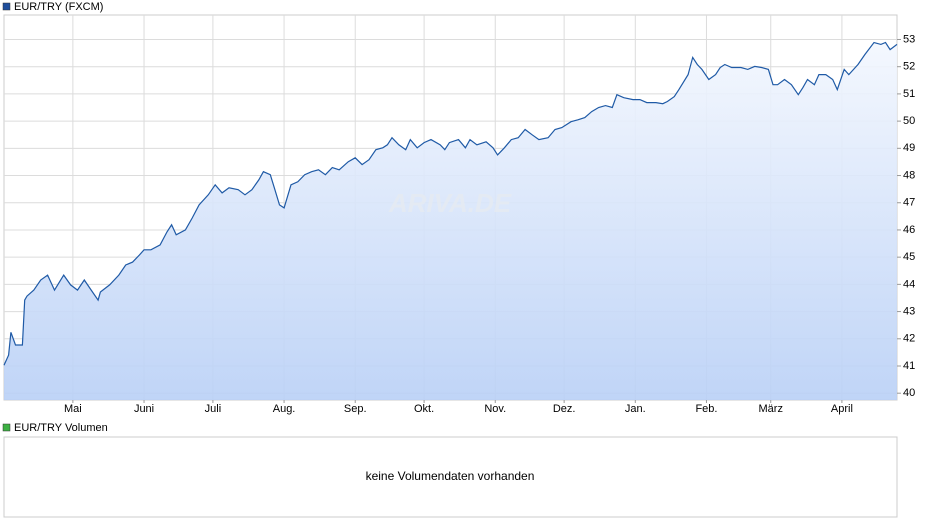 The image size is (940, 526). I want to click on y-tick-label: 41, so click(909, 366).